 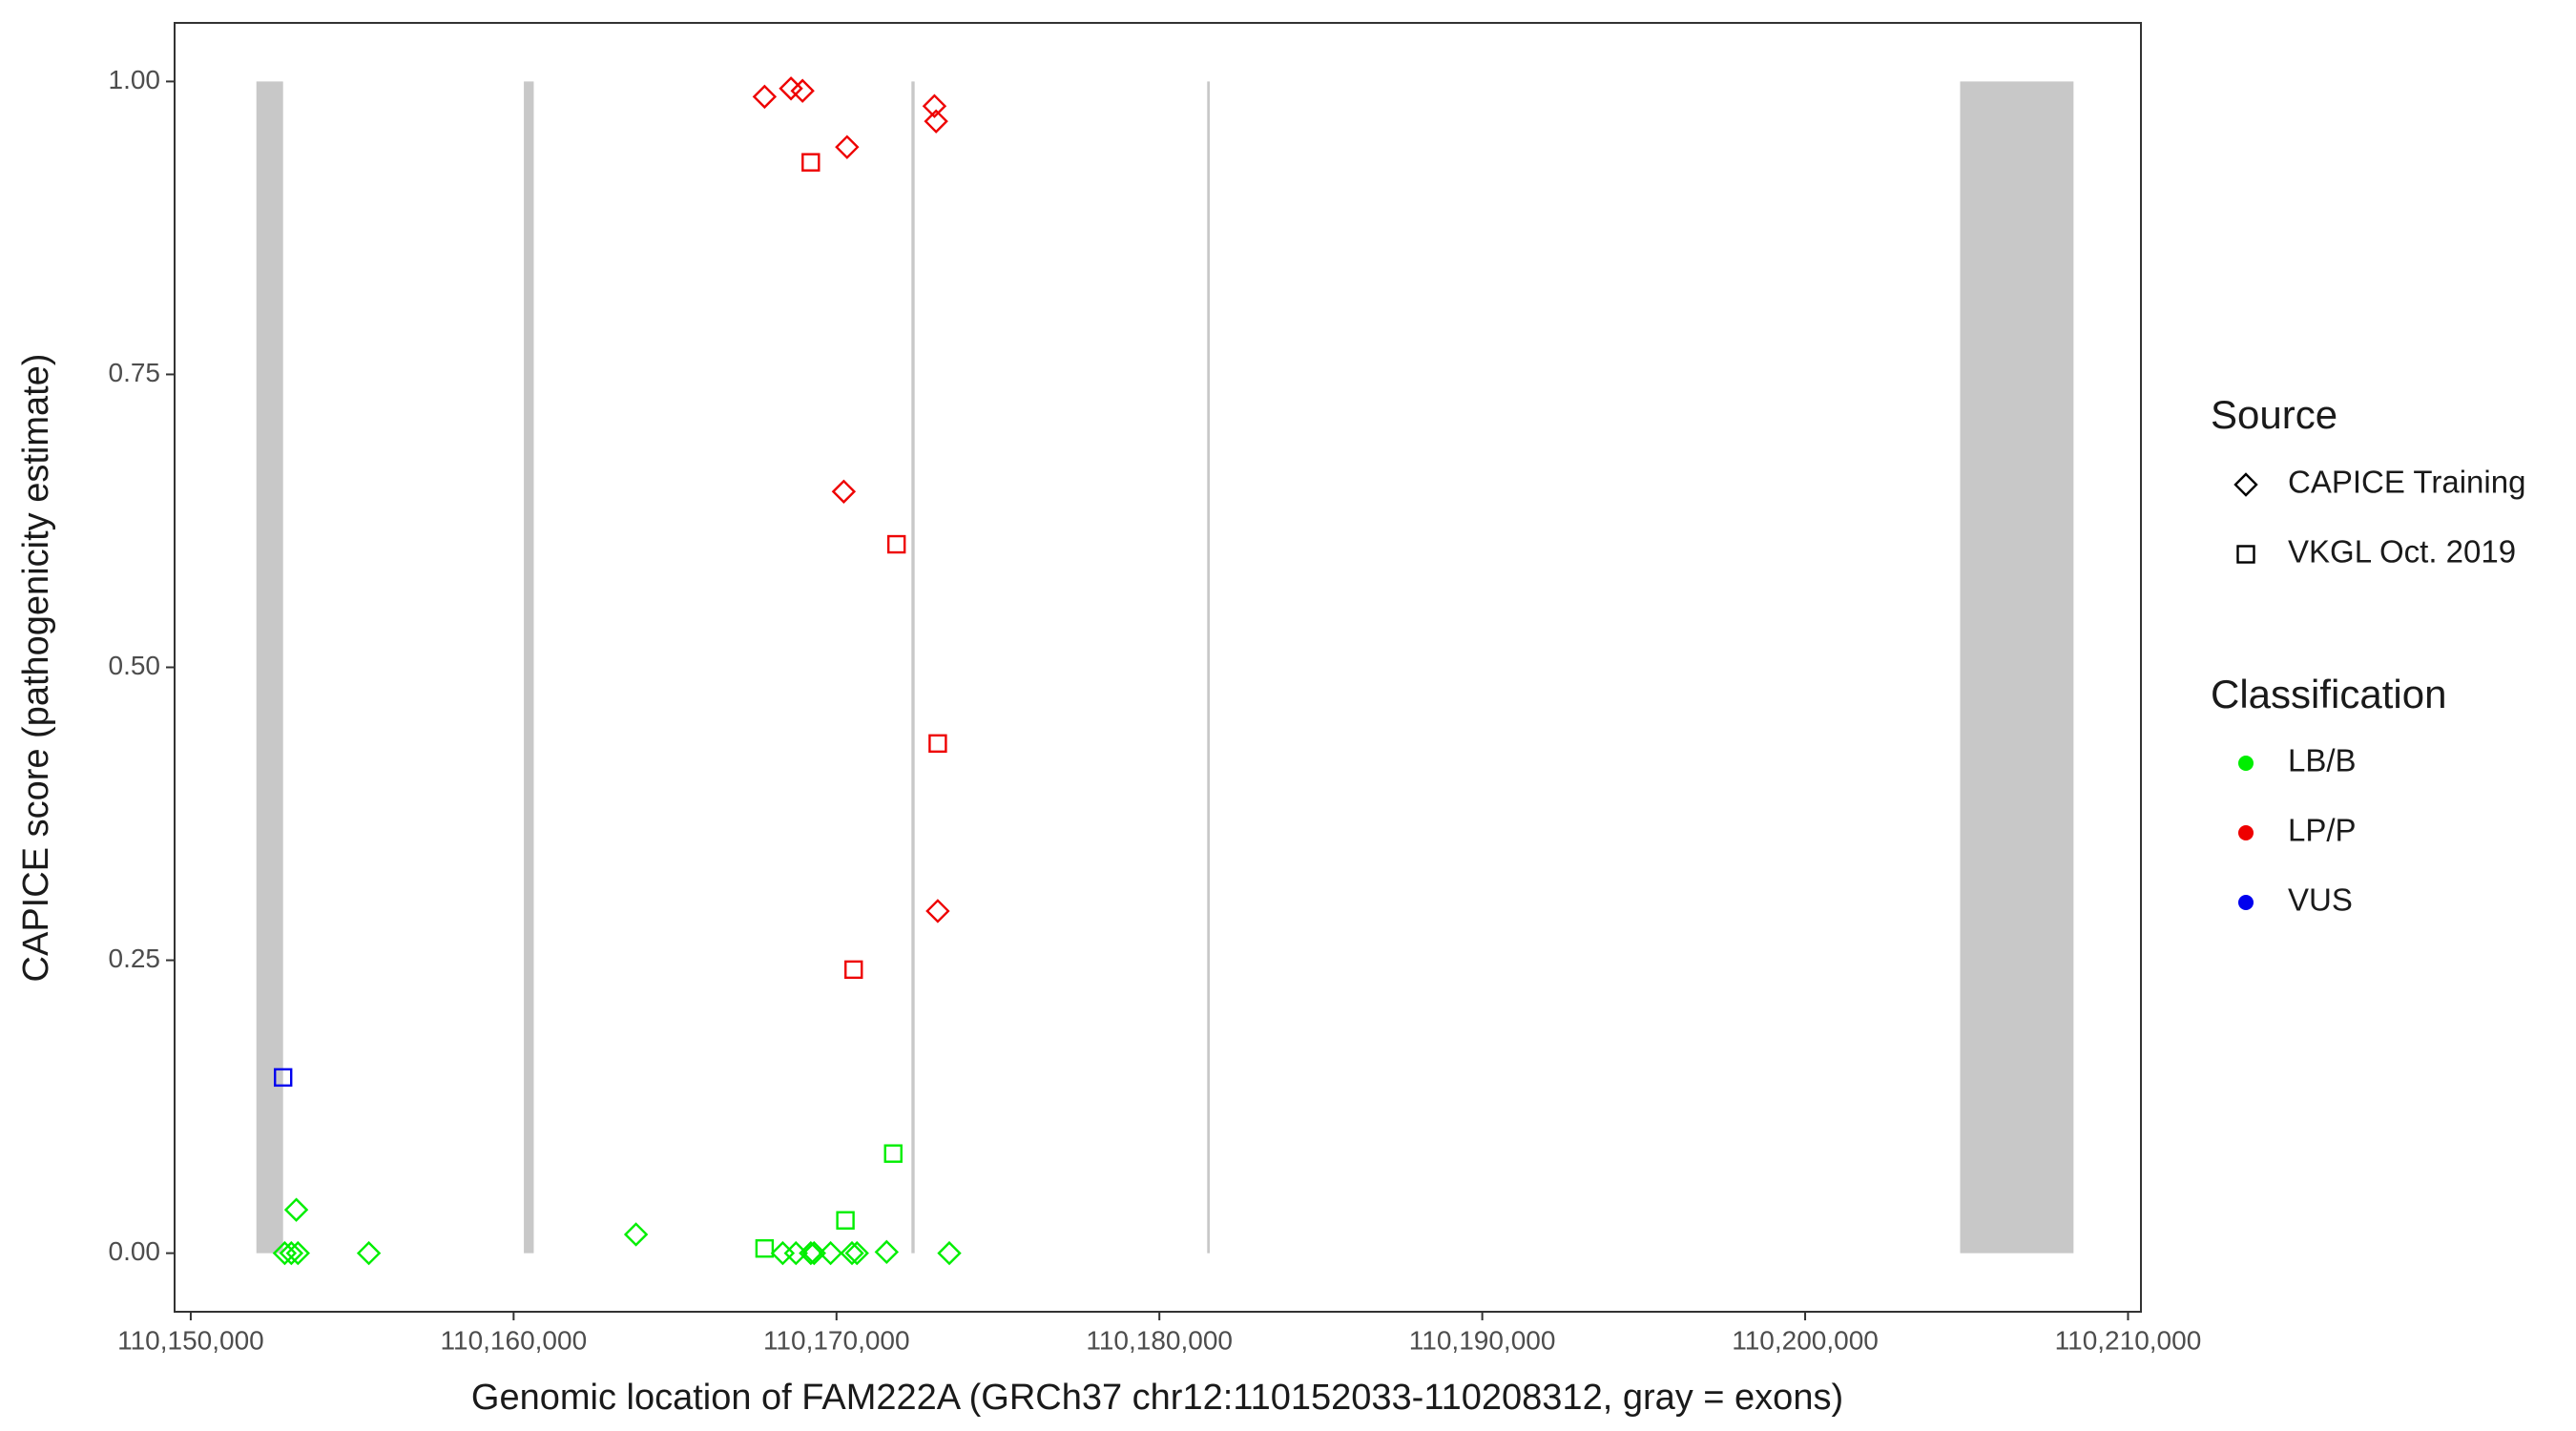 I want to click on legend-title: Classification, so click(x=2328, y=694).